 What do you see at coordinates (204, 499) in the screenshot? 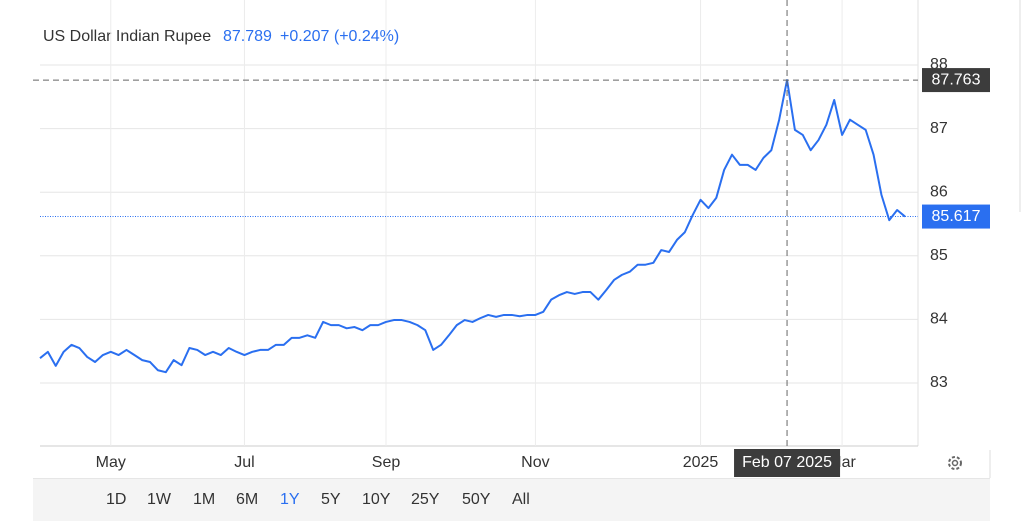
I see `range-button: 1M` at bounding box center [204, 499].